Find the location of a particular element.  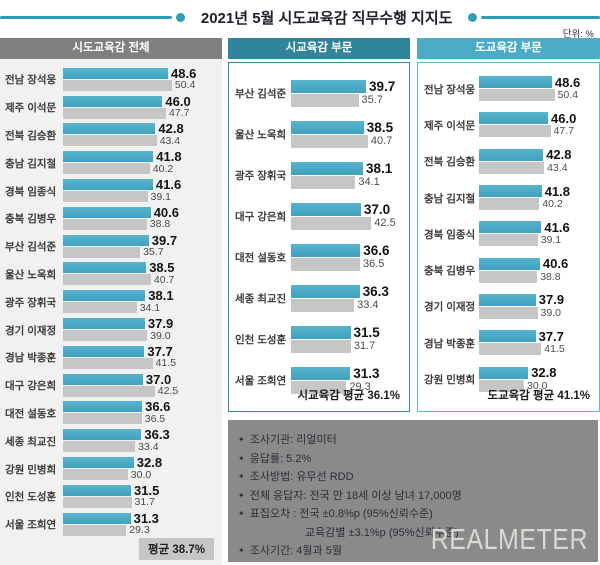

bar-pair: 37.9 39.0 is located at coordinates (141, 329).